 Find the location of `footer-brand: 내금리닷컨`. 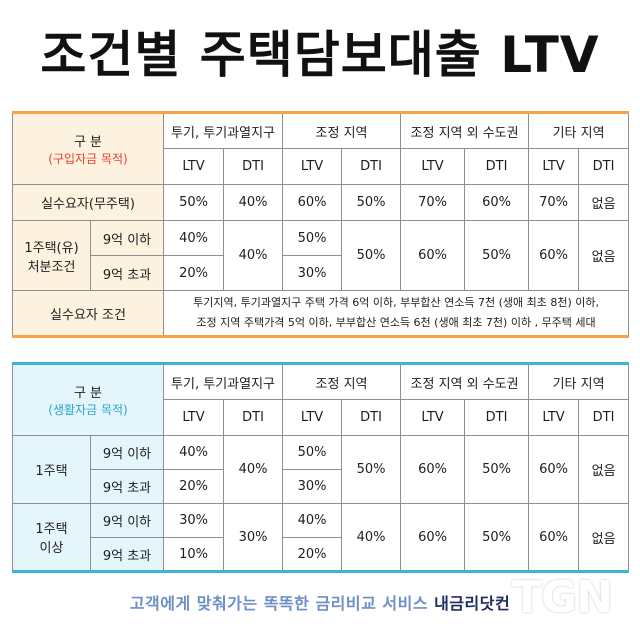

footer-brand: 내금리닷컨 is located at coordinates (472, 603).